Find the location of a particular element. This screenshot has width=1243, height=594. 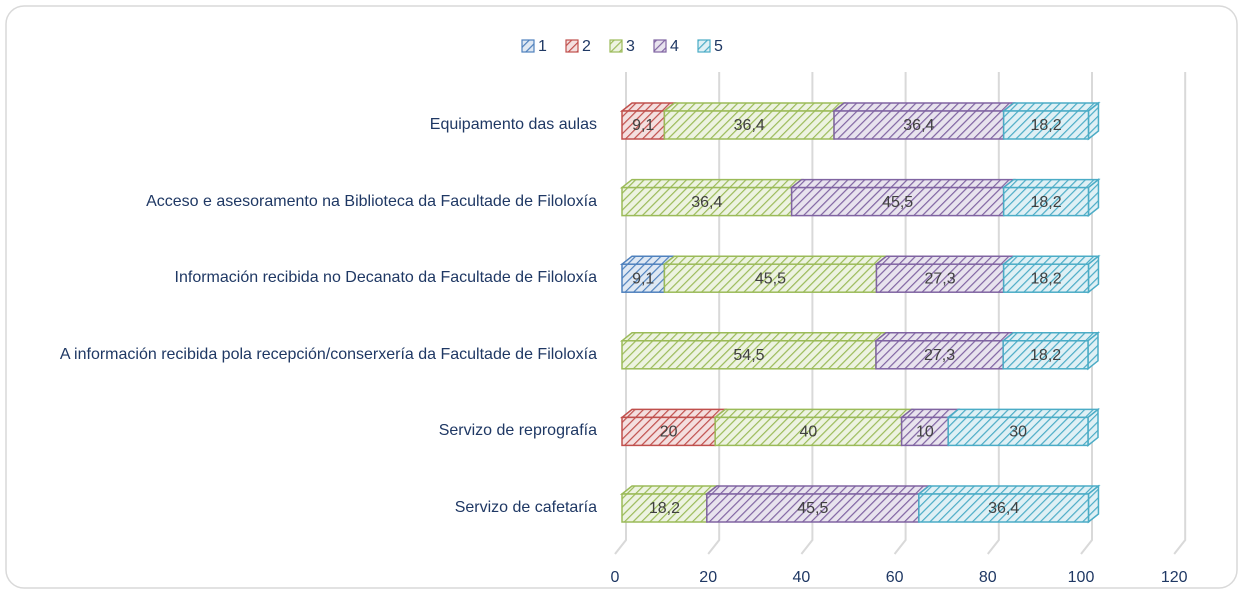

y-tick-label: Servizo de cafetaría is located at coordinates (525, 507).